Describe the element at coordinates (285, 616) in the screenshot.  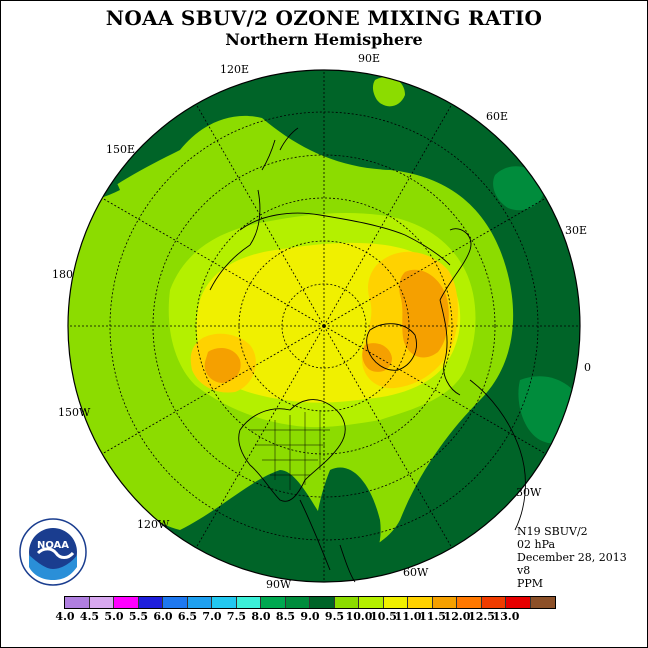
I see `legend-tick-label: 8.5` at that location.